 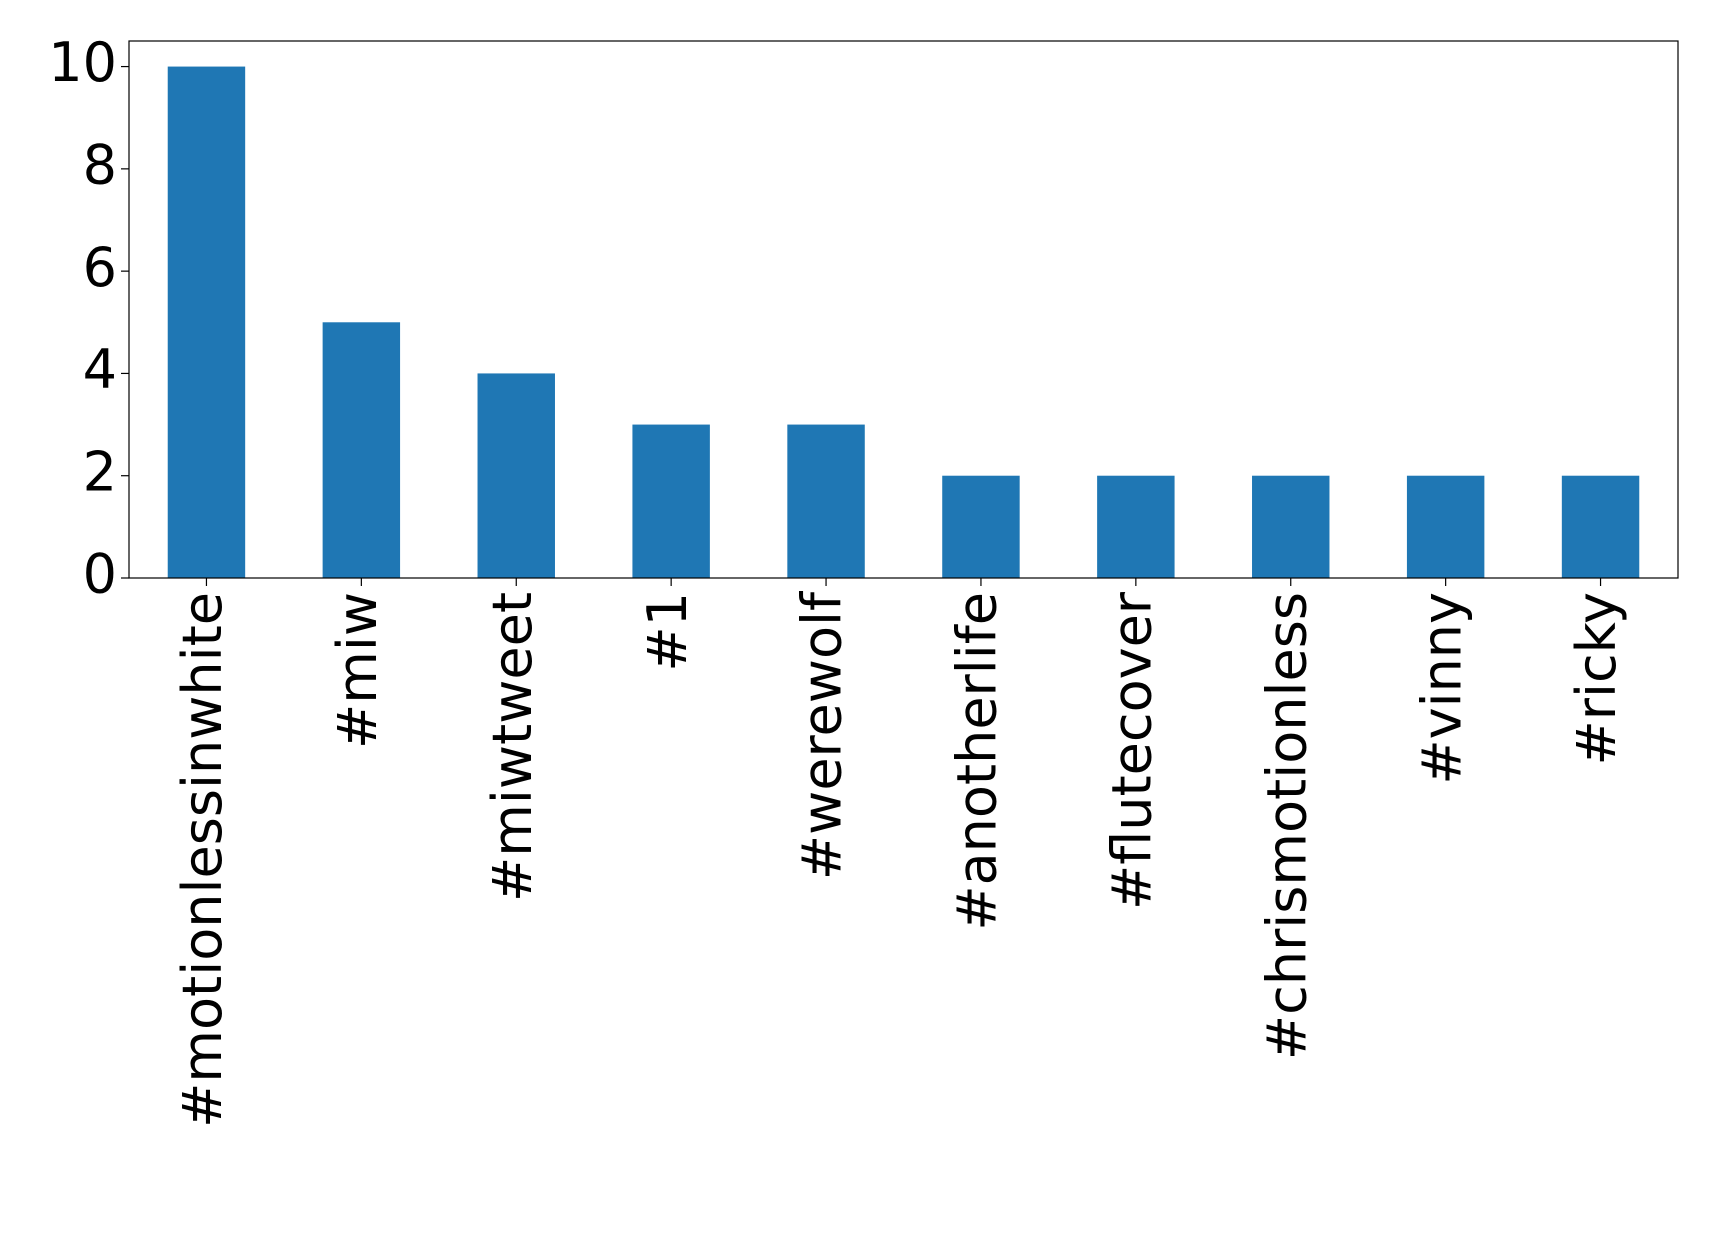 I want to click on x-tick-label: #1, so click(x=667, y=632).